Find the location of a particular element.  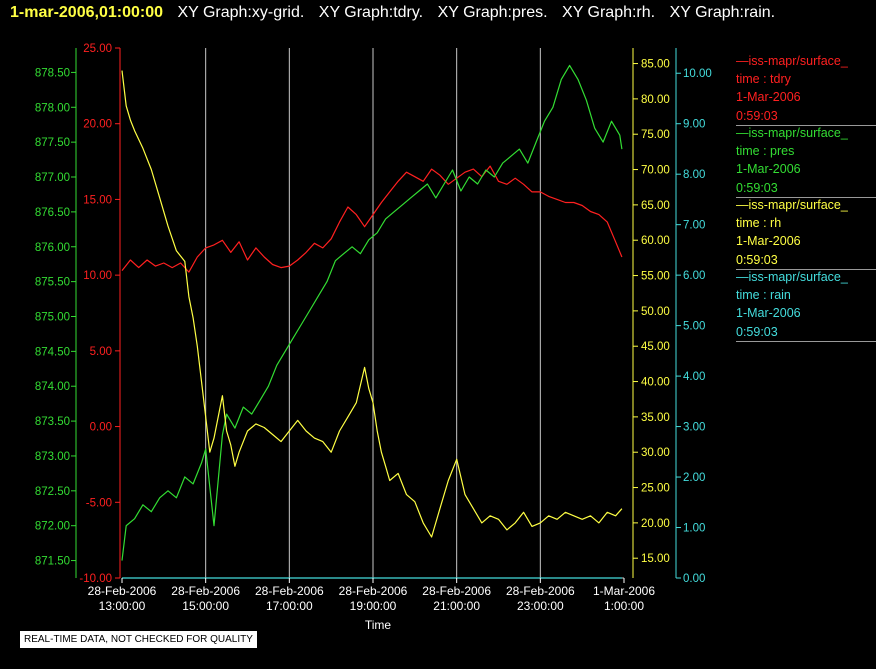

pres-tick-label: 873.00 is located at coordinates (52, 457).